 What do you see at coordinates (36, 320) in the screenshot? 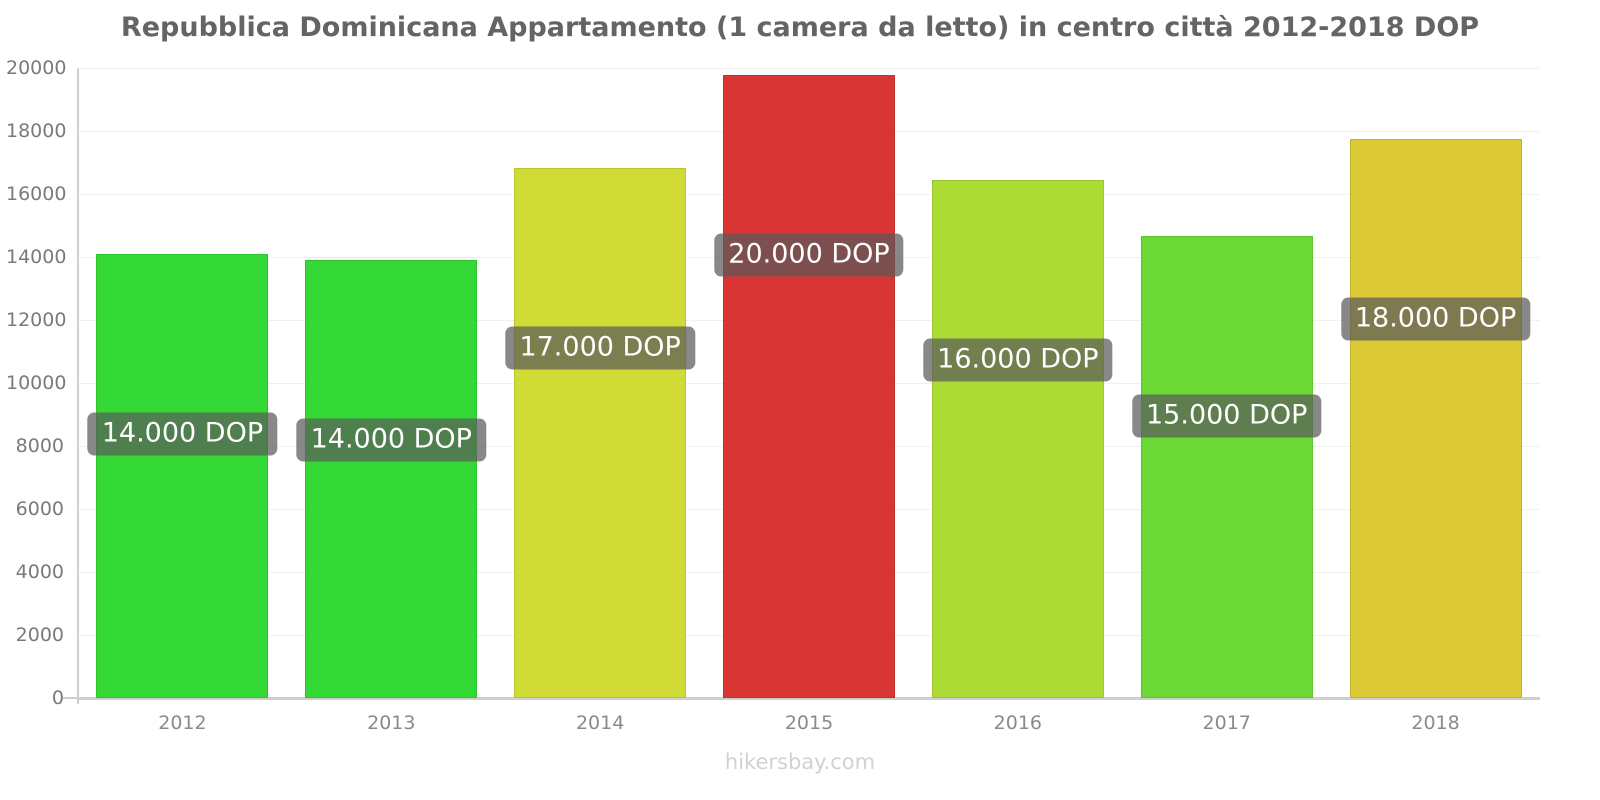
I see `y-tick-label: 12000` at bounding box center [36, 320].